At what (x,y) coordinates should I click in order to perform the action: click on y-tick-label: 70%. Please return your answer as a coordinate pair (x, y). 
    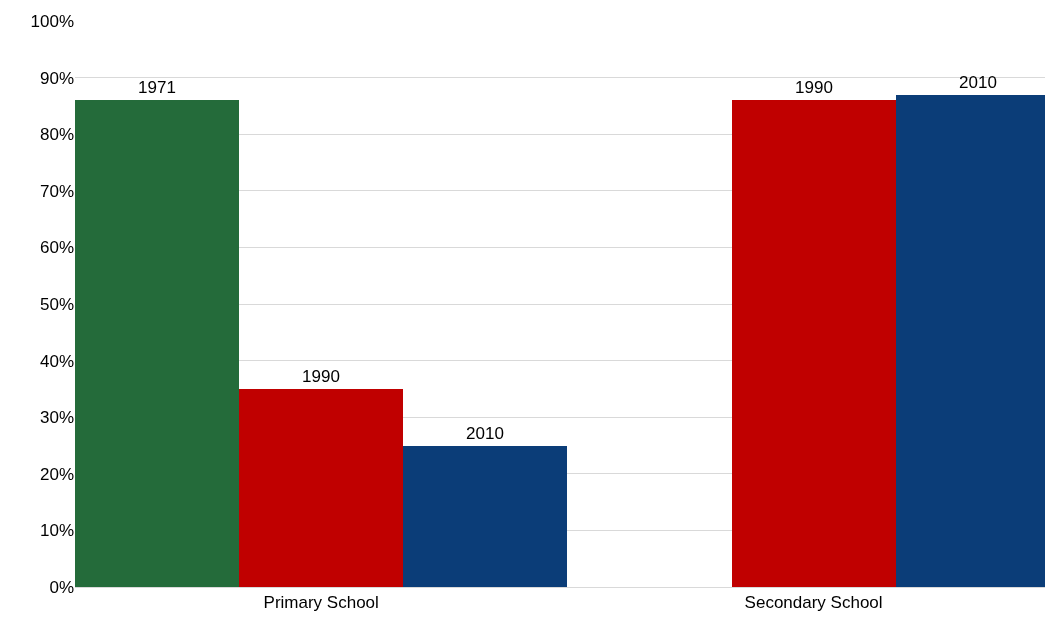
    Looking at the image, I should click on (56, 191).